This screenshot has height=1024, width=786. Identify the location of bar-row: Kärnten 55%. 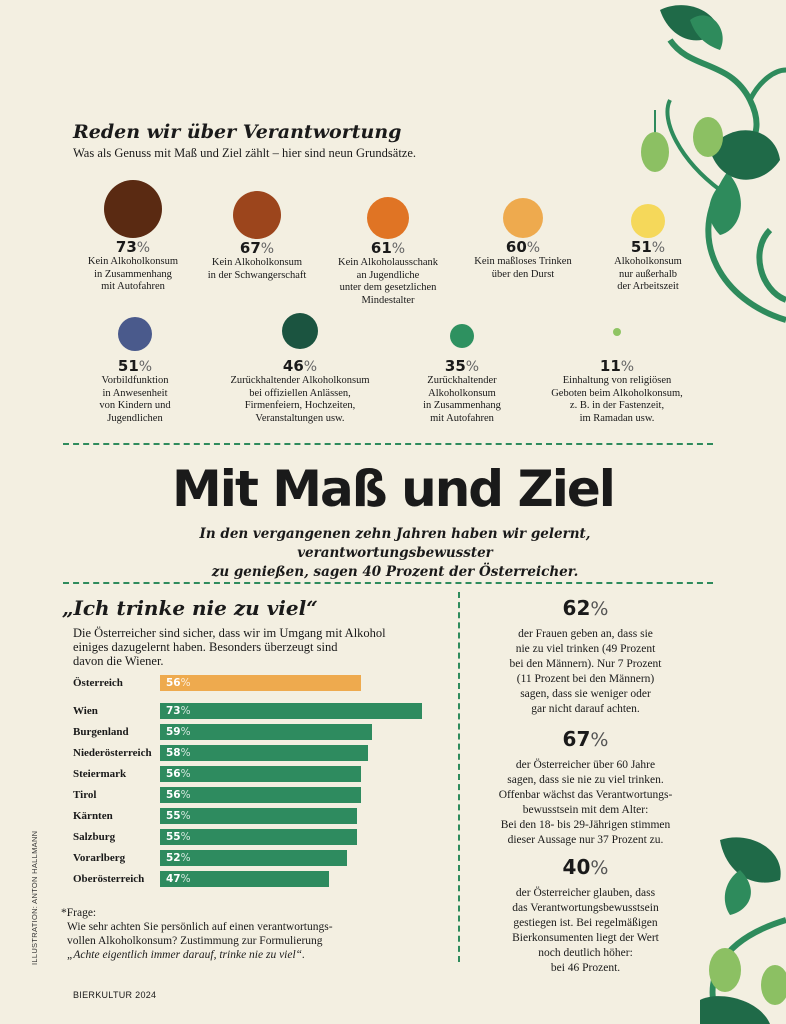
(263, 816).